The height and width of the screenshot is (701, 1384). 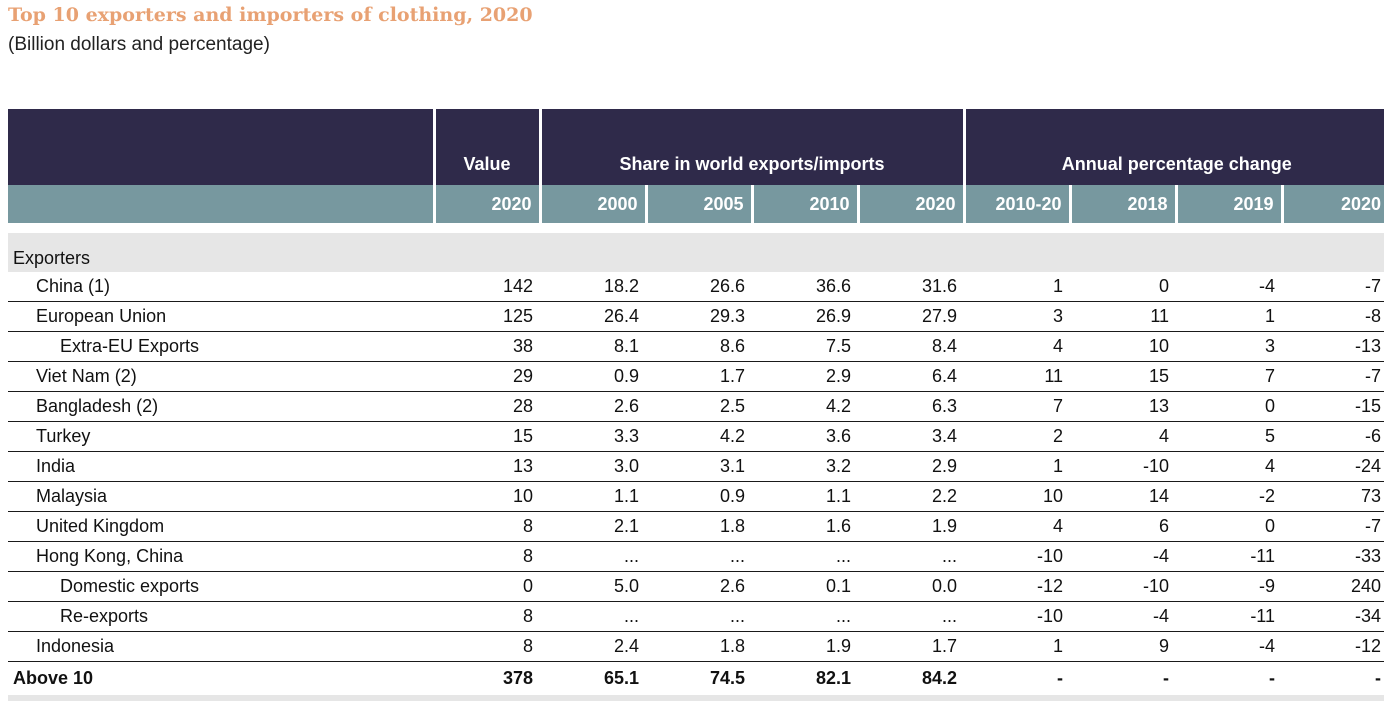 What do you see at coordinates (1333, 616) in the screenshot?
I see `table-cell: -34` at bounding box center [1333, 616].